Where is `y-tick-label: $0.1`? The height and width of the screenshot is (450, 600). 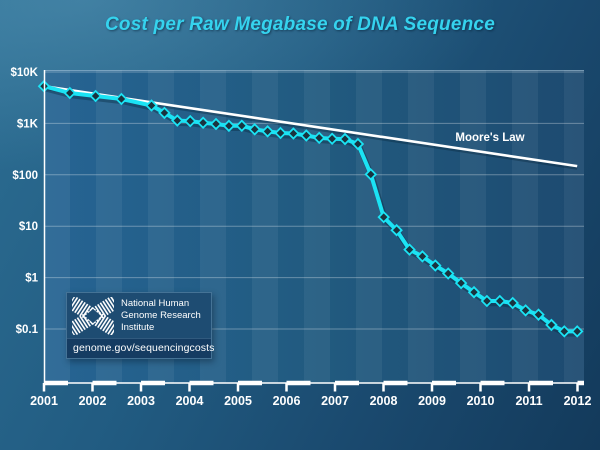
y-tick-label: $0.1 is located at coordinates (27, 330).